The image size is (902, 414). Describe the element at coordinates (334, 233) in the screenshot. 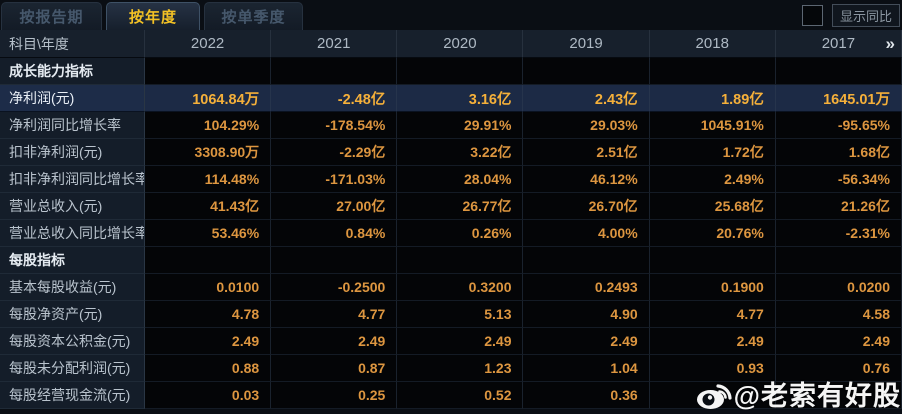

I see `value-cell: 0.84%` at that location.